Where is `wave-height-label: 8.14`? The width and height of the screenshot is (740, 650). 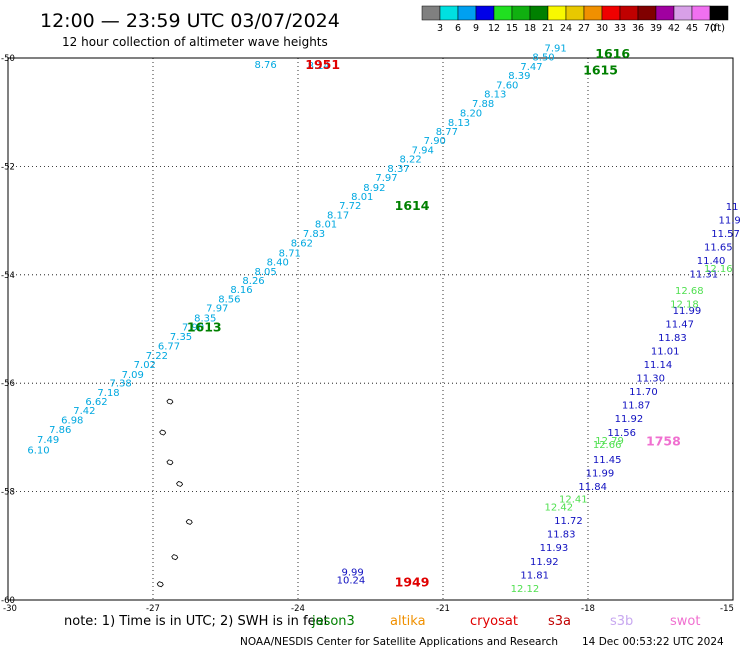
wave-height-label: 8.14 is located at coordinates (319, 66).